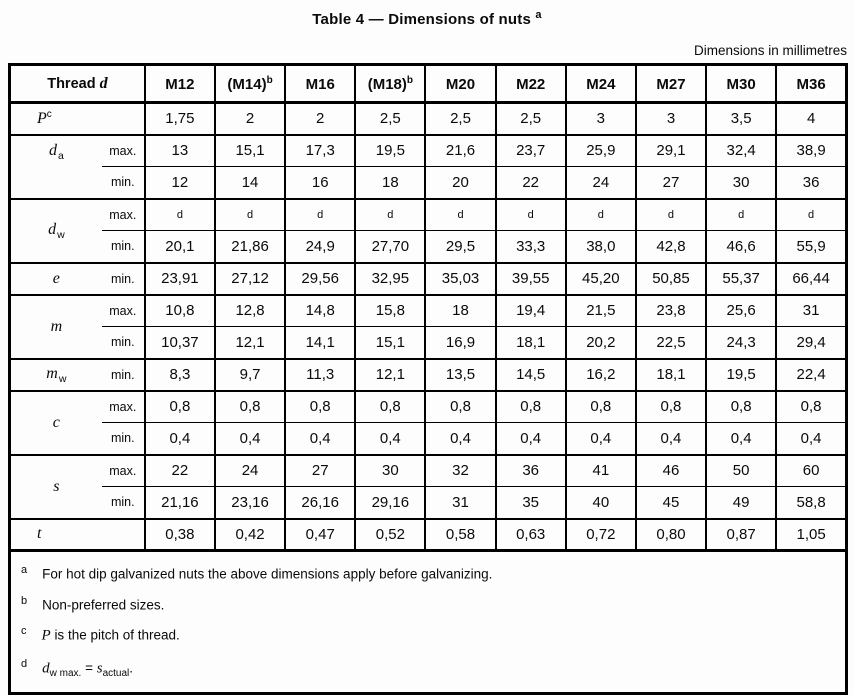 The image size is (854, 695). I want to click on table-row-dw-max: dw max. d d d d d d d d d d, so click(428, 230).